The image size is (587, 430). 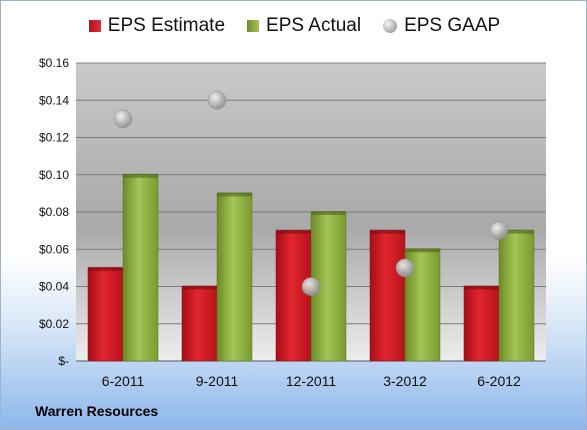 What do you see at coordinates (217, 381) in the screenshot?
I see `x-tick-label: 9-2011` at bounding box center [217, 381].